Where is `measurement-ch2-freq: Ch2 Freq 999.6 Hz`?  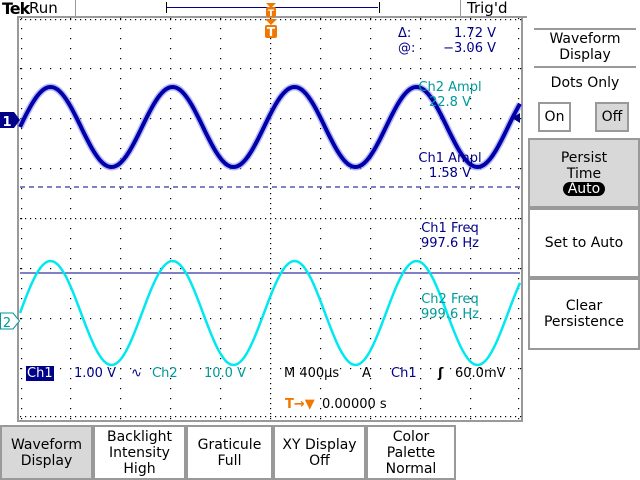
measurement-ch2-freq: Ch2 Freq 999.6 Hz is located at coordinates (450, 307).